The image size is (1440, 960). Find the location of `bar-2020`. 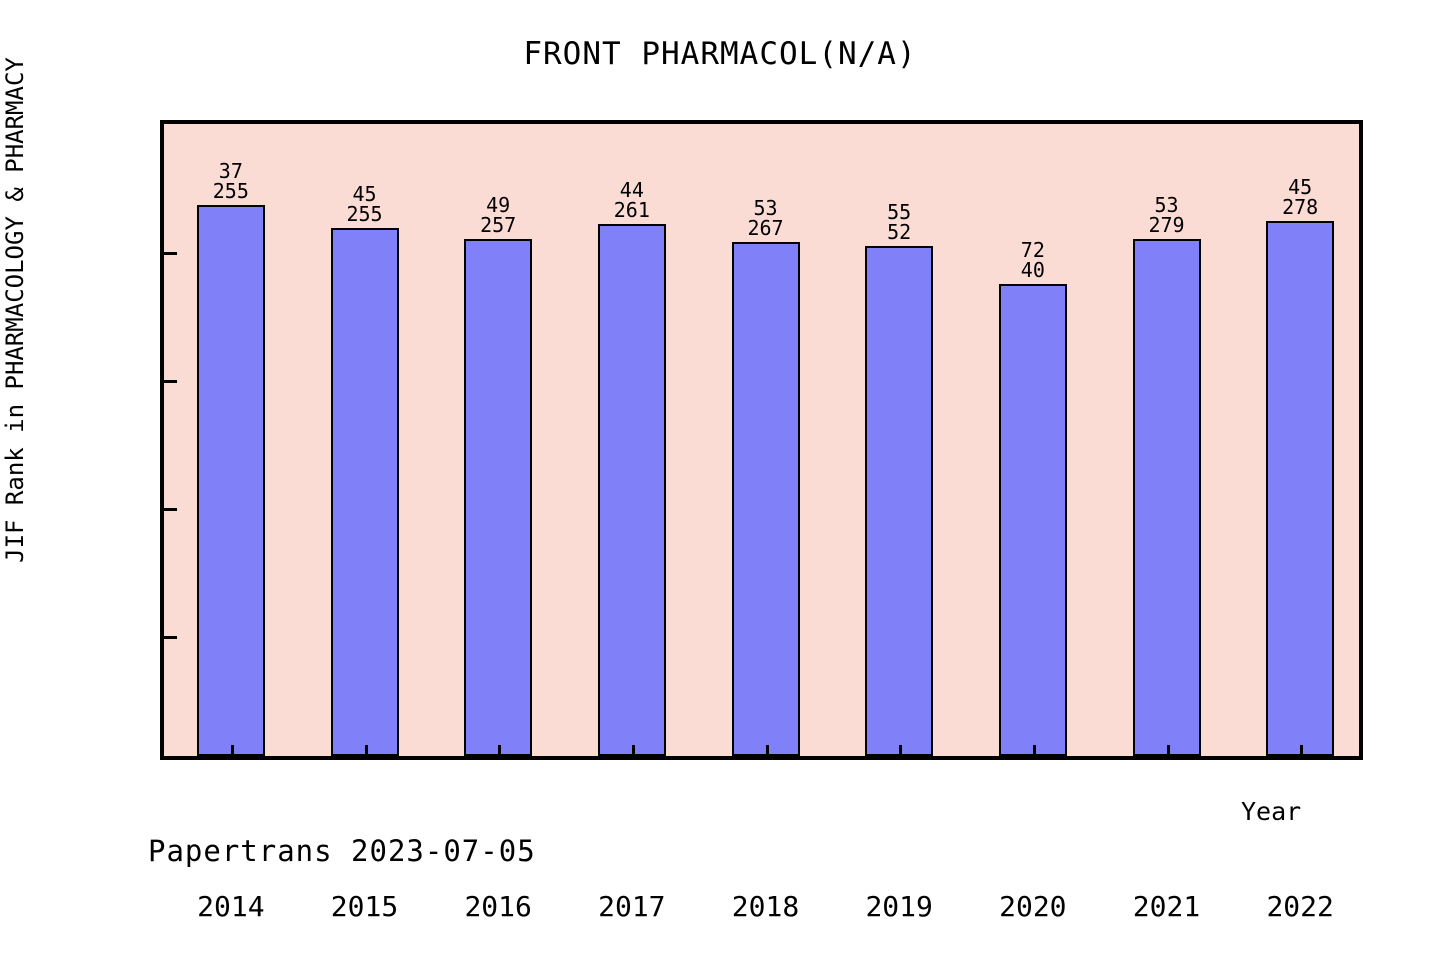

bar-2020 is located at coordinates (1032, 519).